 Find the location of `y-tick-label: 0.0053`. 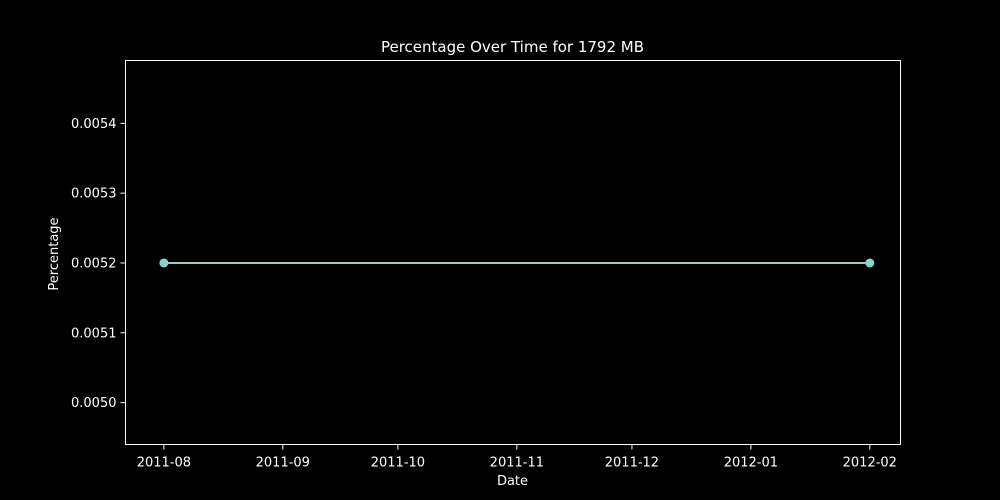

y-tick-label: 0.0053 is located at coordinates (94, 194).